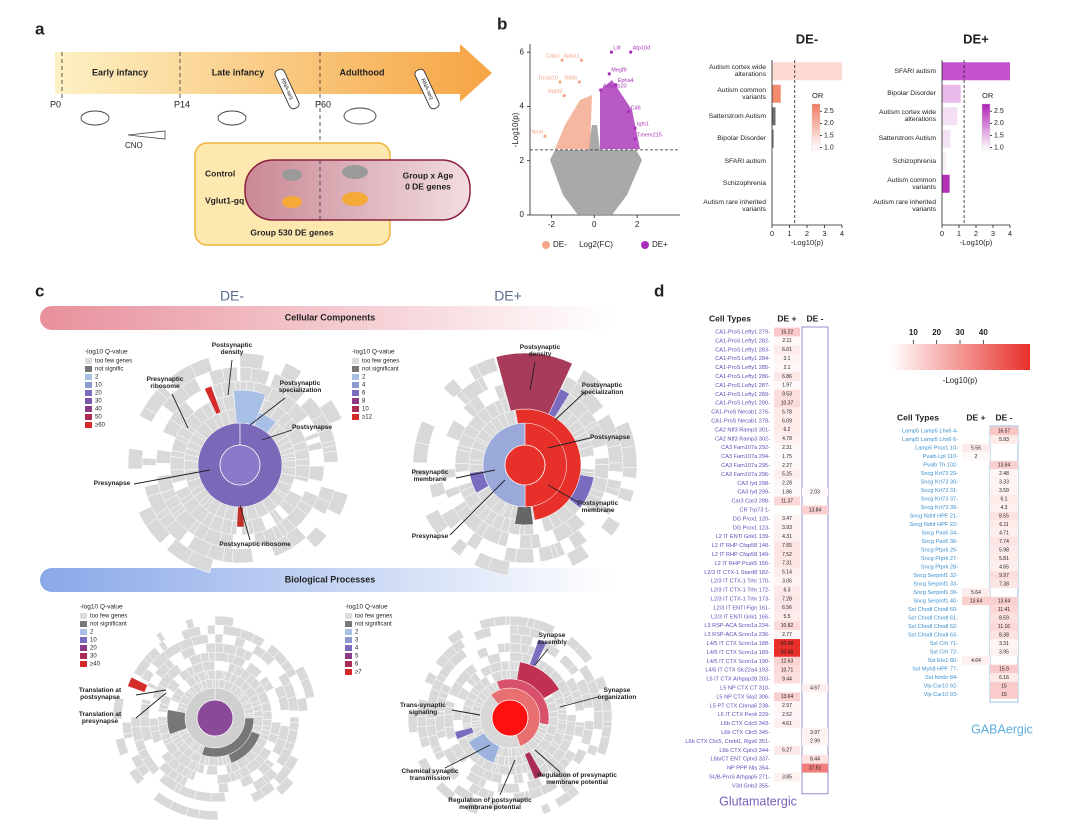  Describe the element at coordinates (1004, 474) in the screenshot. I see `cell-value: 2.48` at that location.